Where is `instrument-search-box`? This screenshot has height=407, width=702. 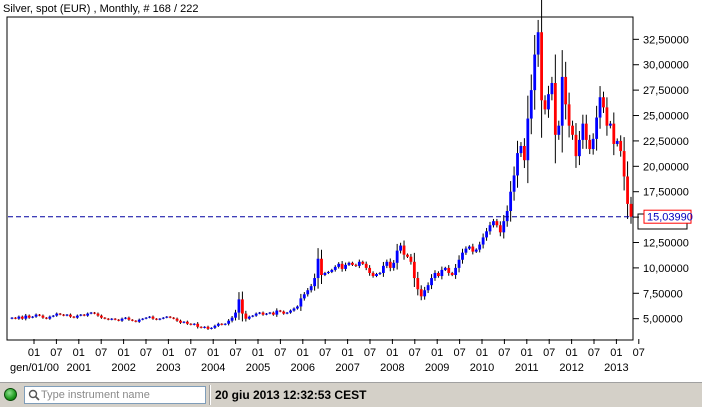 instrument-search-box is located at coordinates (115, 395).